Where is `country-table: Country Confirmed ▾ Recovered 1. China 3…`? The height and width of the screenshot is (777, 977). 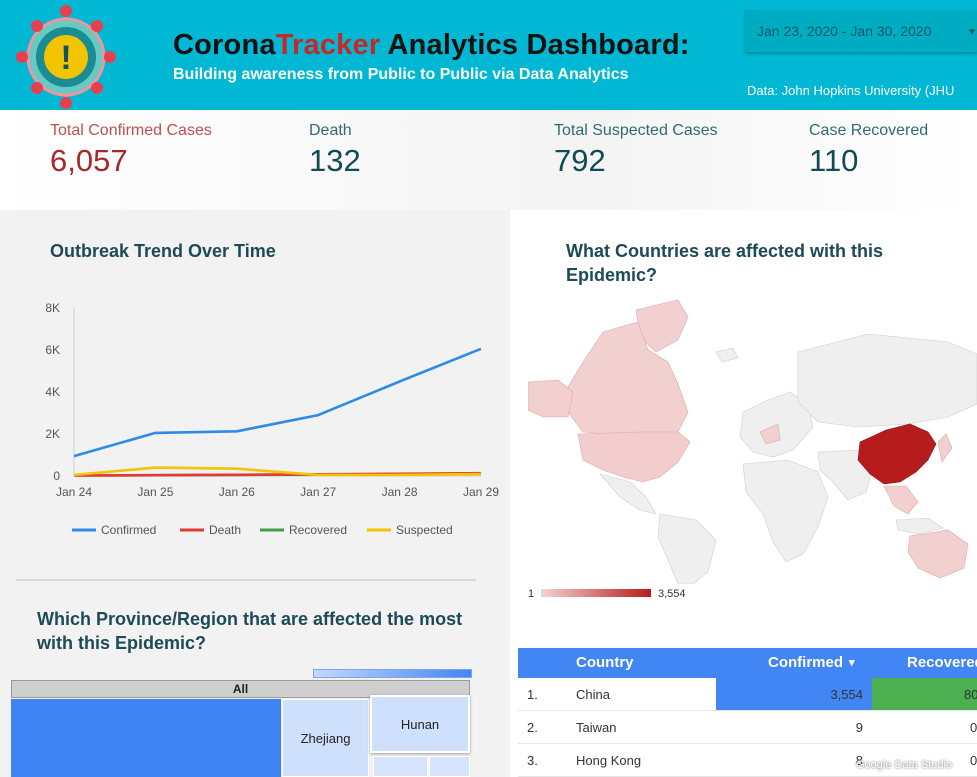 country-table: Country Confirmed ▾ Recovered 1. China 3… is located at coordinates (747, 712).